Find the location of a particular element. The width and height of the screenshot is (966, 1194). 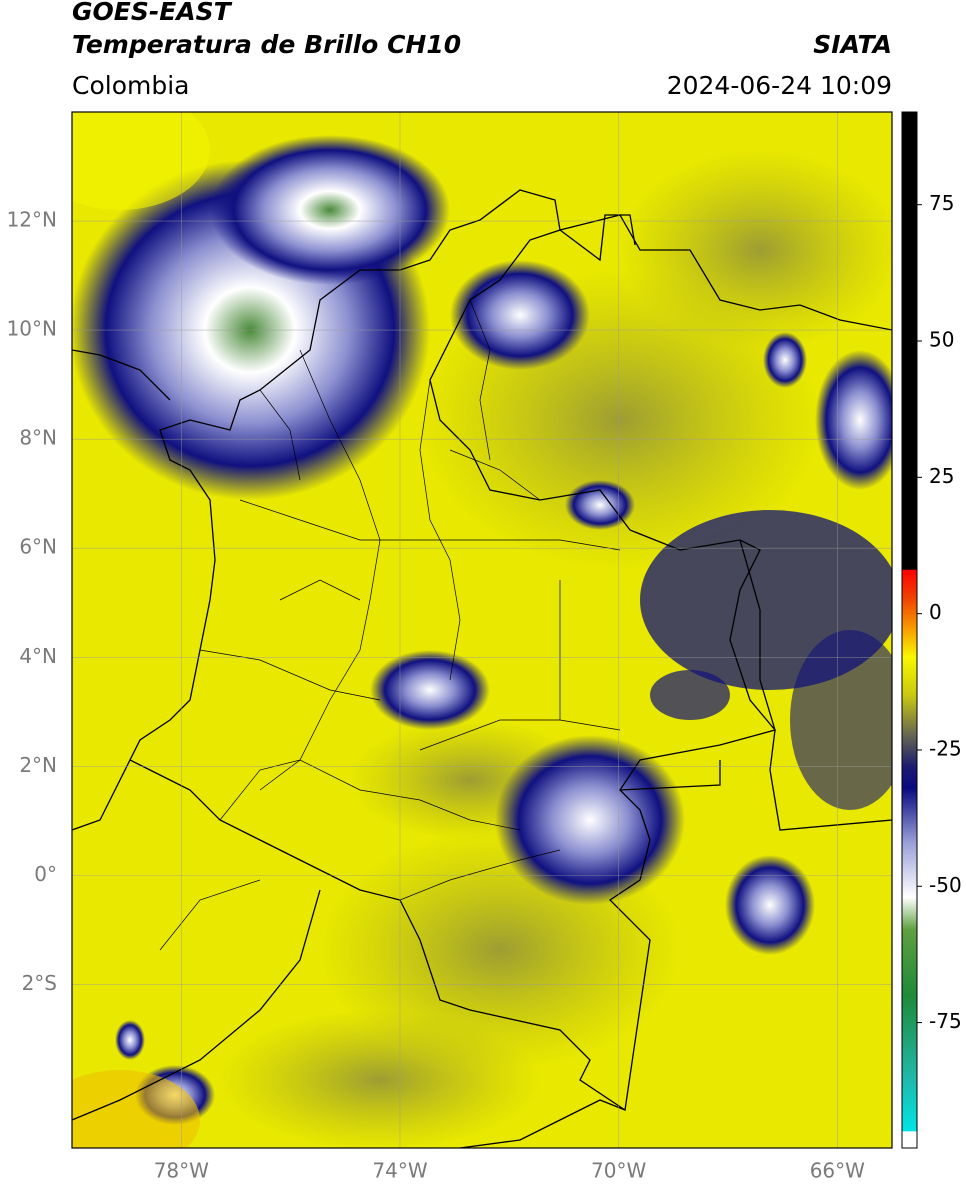

colorbar-tick-label: 75 is located at coordinates (941, 203).